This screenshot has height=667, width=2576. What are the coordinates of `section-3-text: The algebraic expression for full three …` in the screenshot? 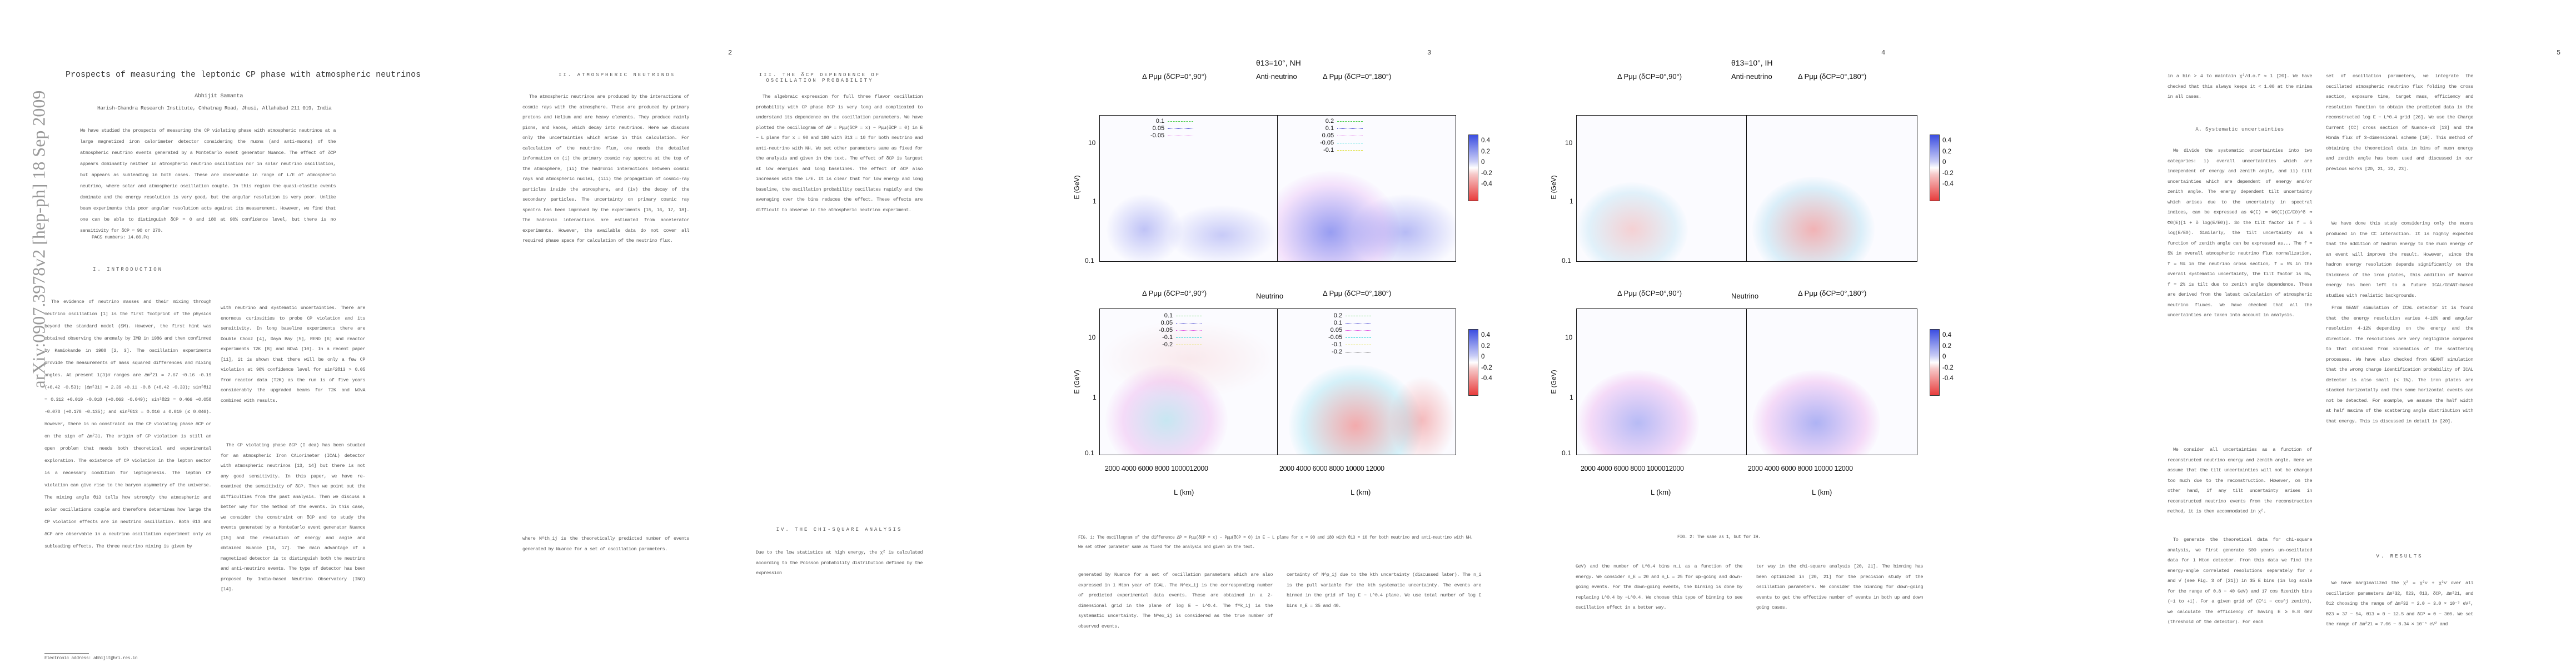 It's located at (839, 153).